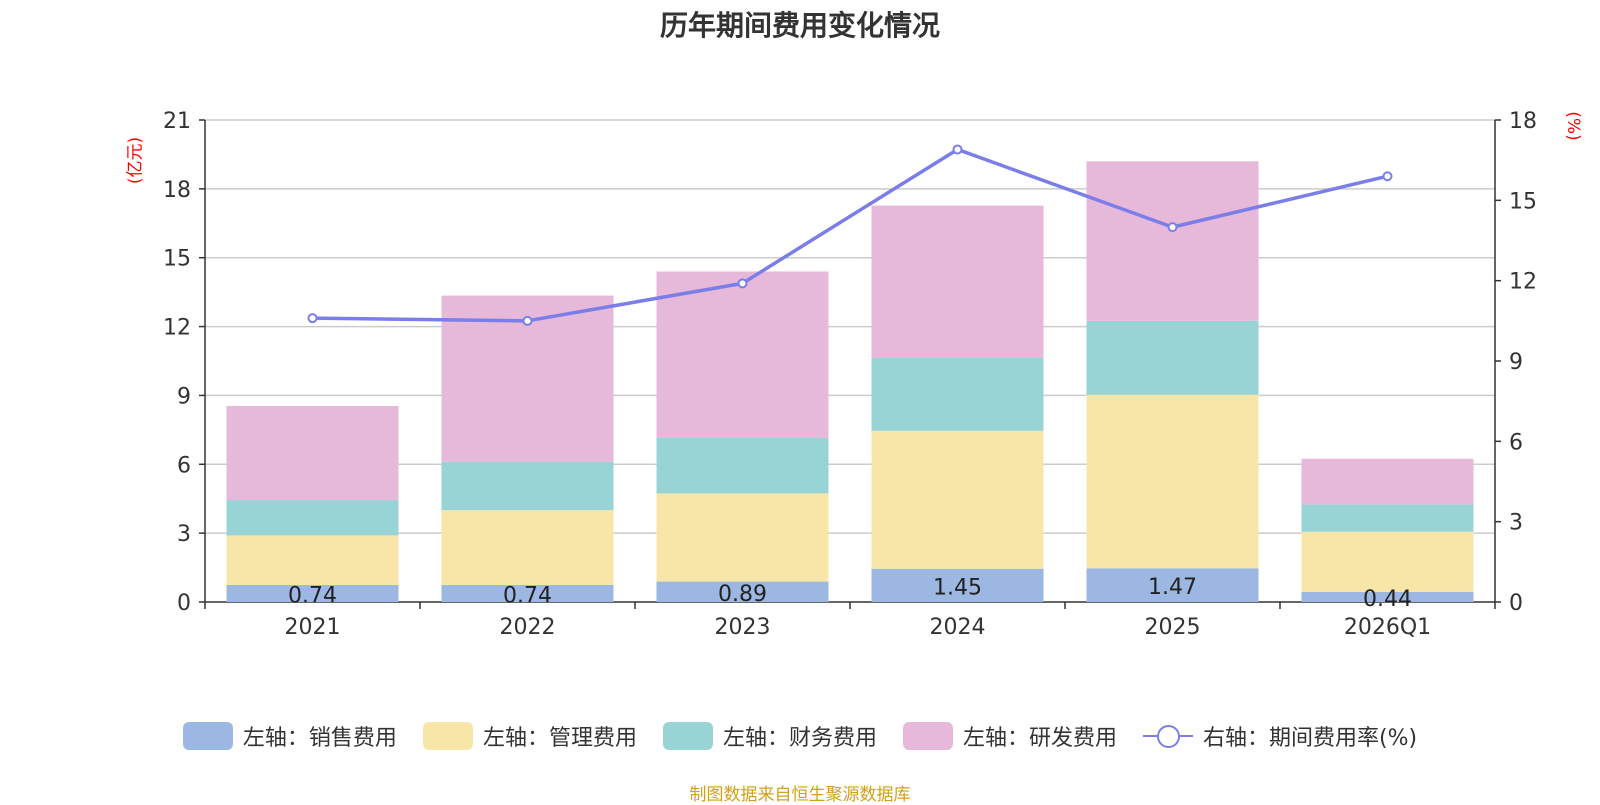 This screenshot has width=1600, height=805. I want to click on legend-item-sales: 左轴：销售费用, so click(289, 736).